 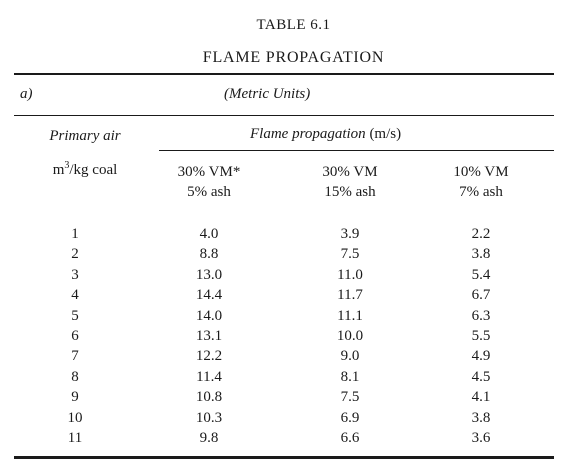 I want to click on column-header-line2: 5% ash, so click(x=209, y=192).